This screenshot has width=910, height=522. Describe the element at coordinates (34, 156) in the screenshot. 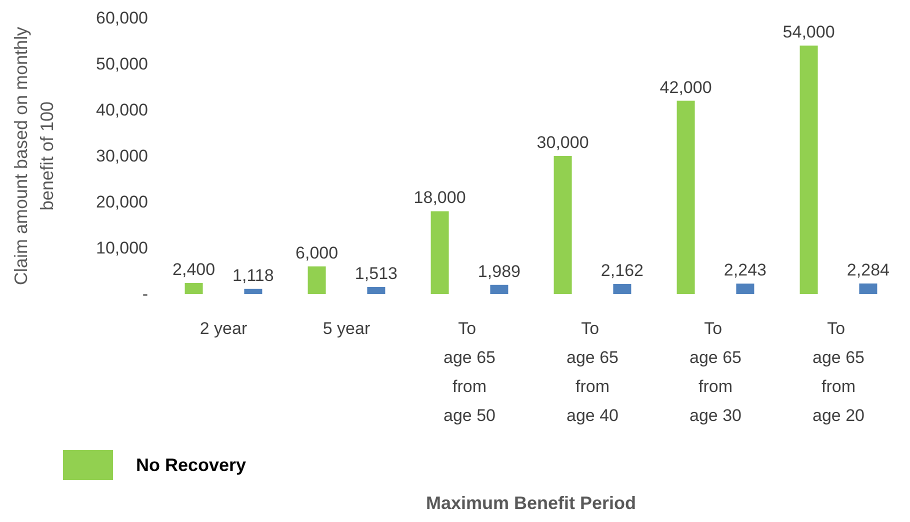

I see `y-axis-title: Claim amount based on monthly benefit of 100` at that location.